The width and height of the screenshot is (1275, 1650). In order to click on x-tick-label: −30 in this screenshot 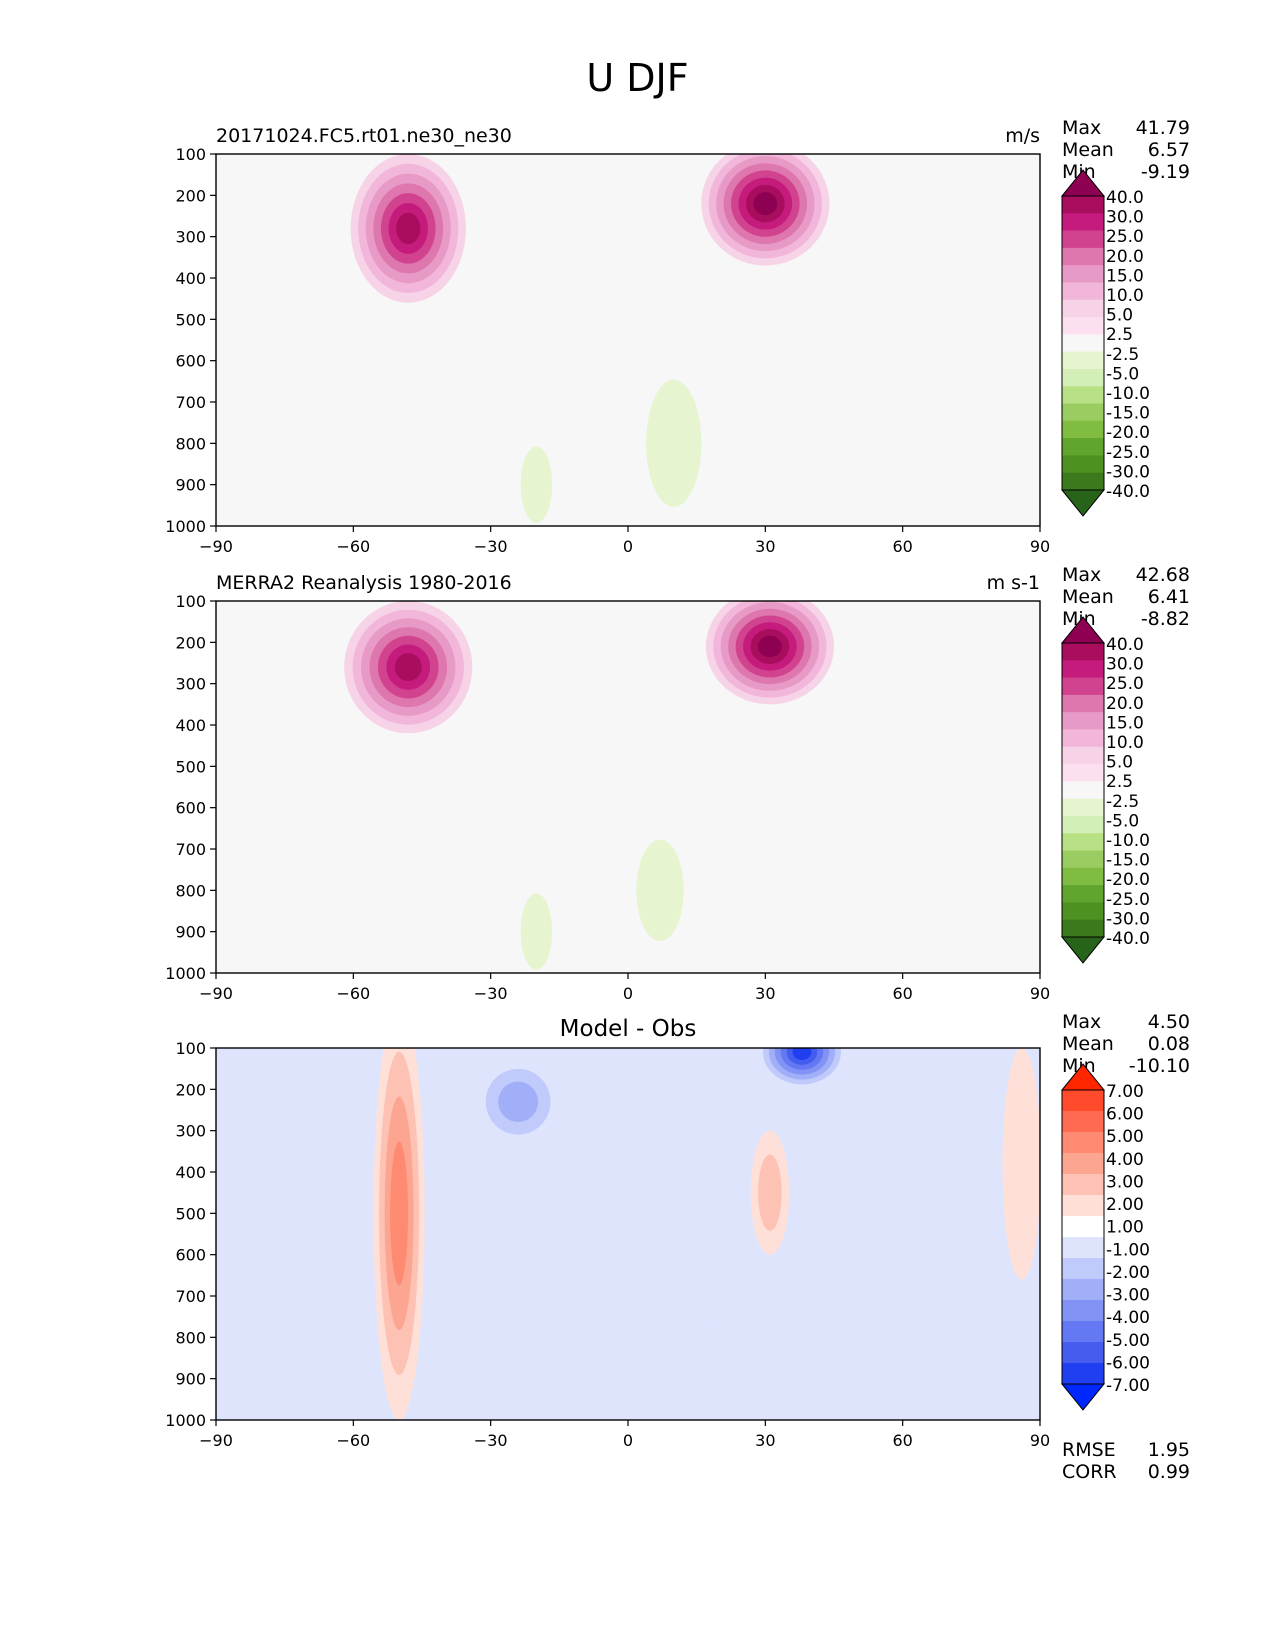, I will do `click(491, 1440)`.